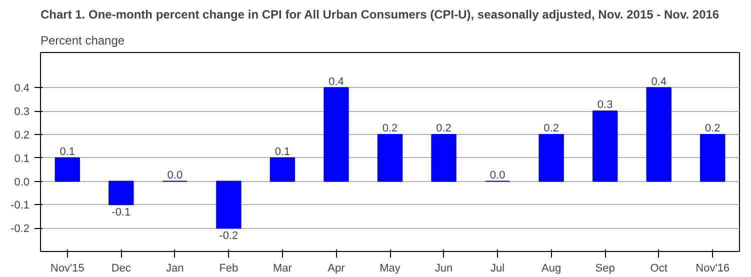  Describe the element at coordinates (22, 182) in the screenshot. I see `y-tick-label: 0.0` at that location.